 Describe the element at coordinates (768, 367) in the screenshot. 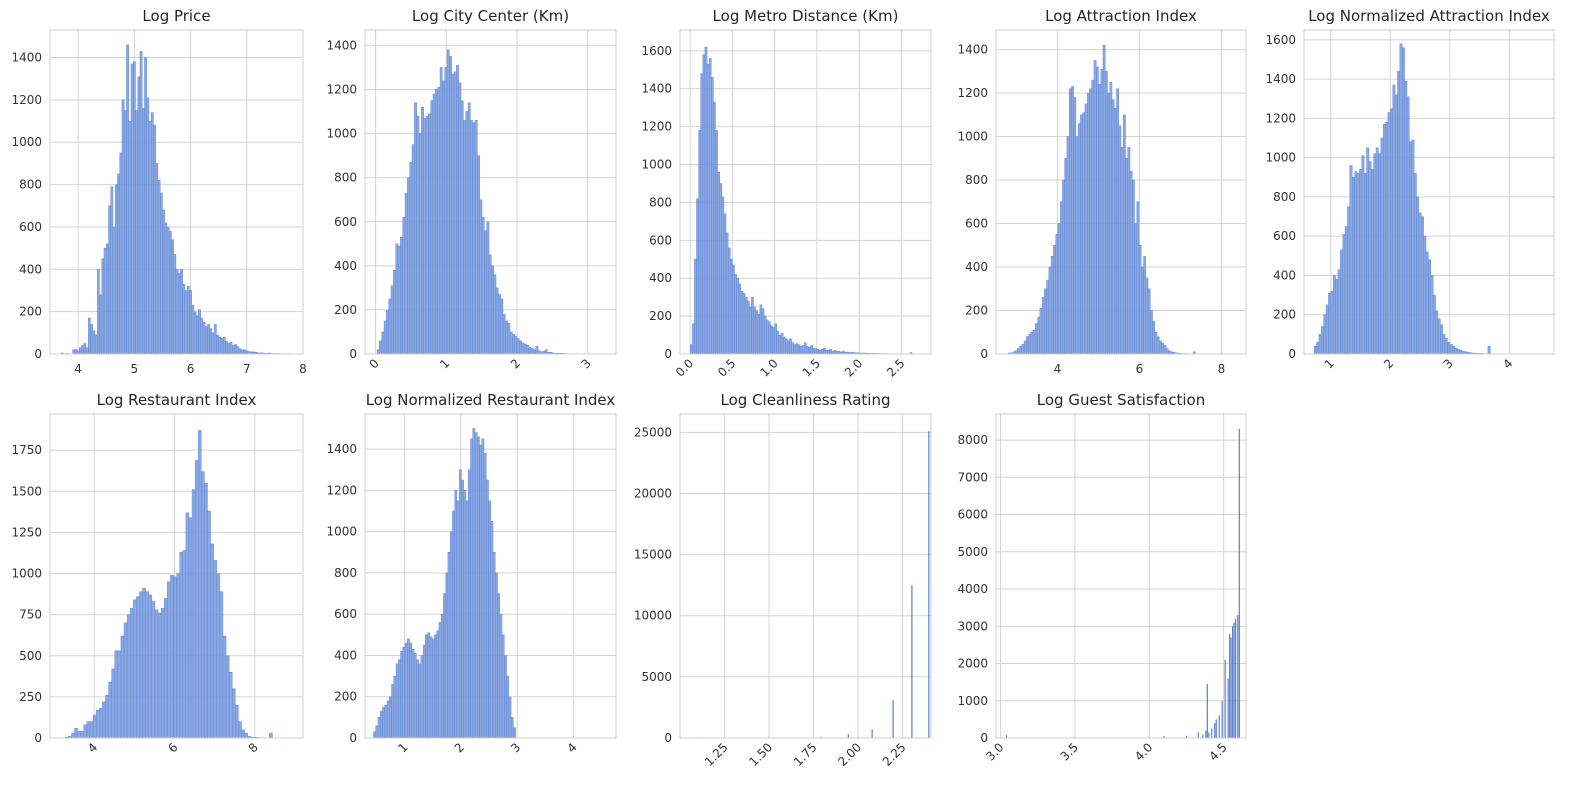

I see `x-tick-label: 1.0` at that location.